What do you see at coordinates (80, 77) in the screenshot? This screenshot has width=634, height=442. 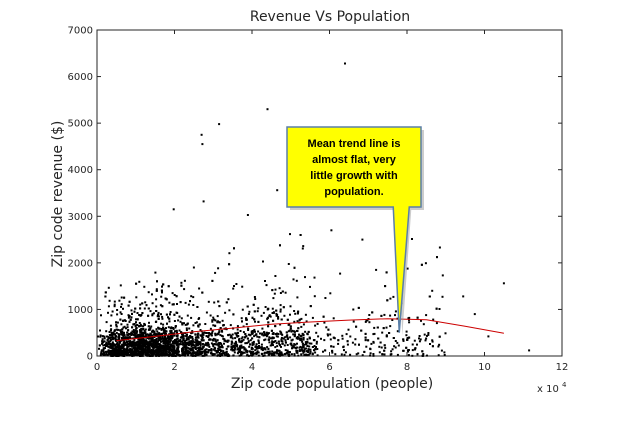 I see `y-tick-label: 6000` at bounding box center [80, 77].